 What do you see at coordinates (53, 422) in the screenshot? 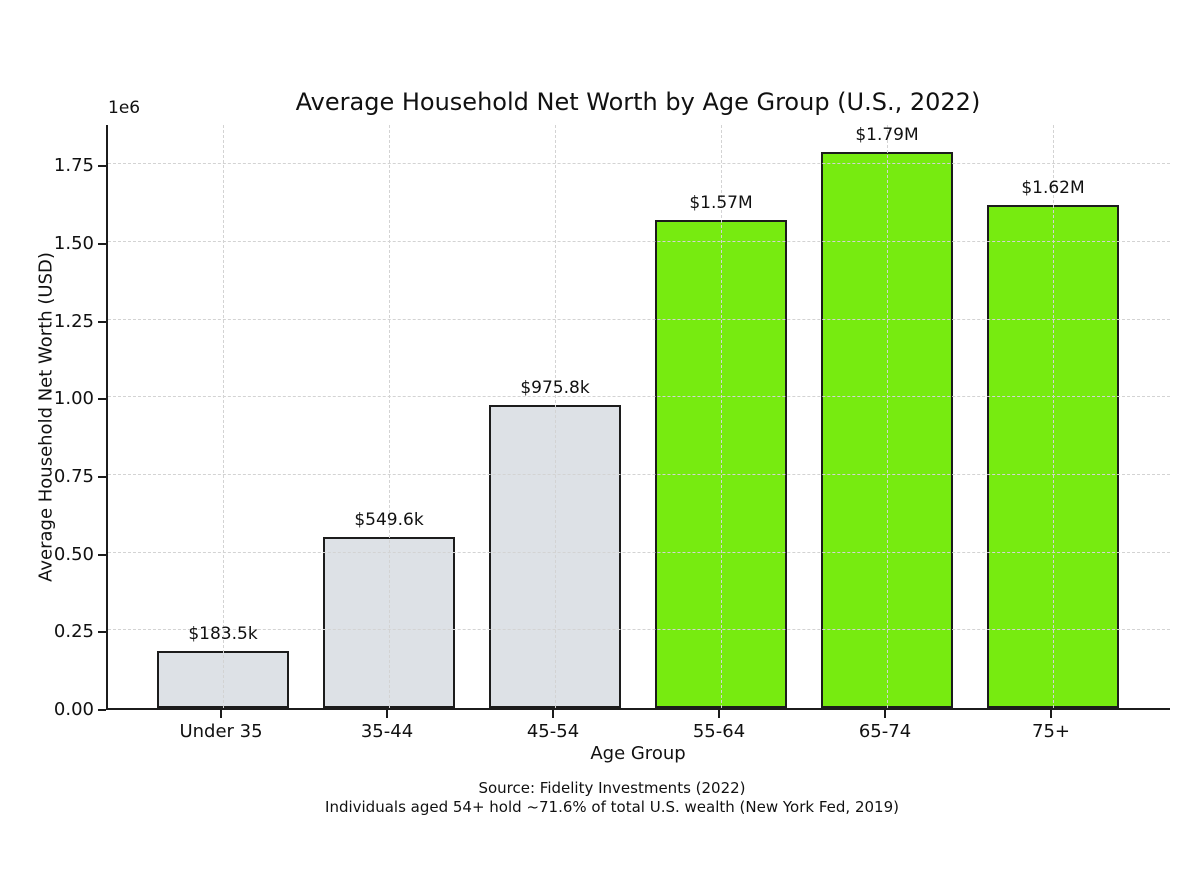
I see `y-axis: 0.00 0.25 0.50 0.75 1.00 1.25 1.50 1.75` at bounding box center [53, 422].